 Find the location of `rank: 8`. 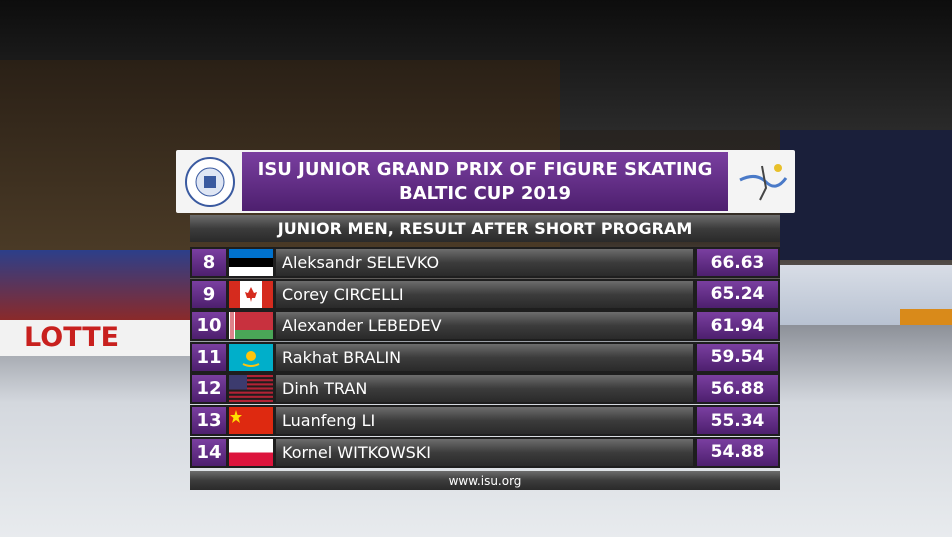

rank: 8 is located at coordinates (209, 262).